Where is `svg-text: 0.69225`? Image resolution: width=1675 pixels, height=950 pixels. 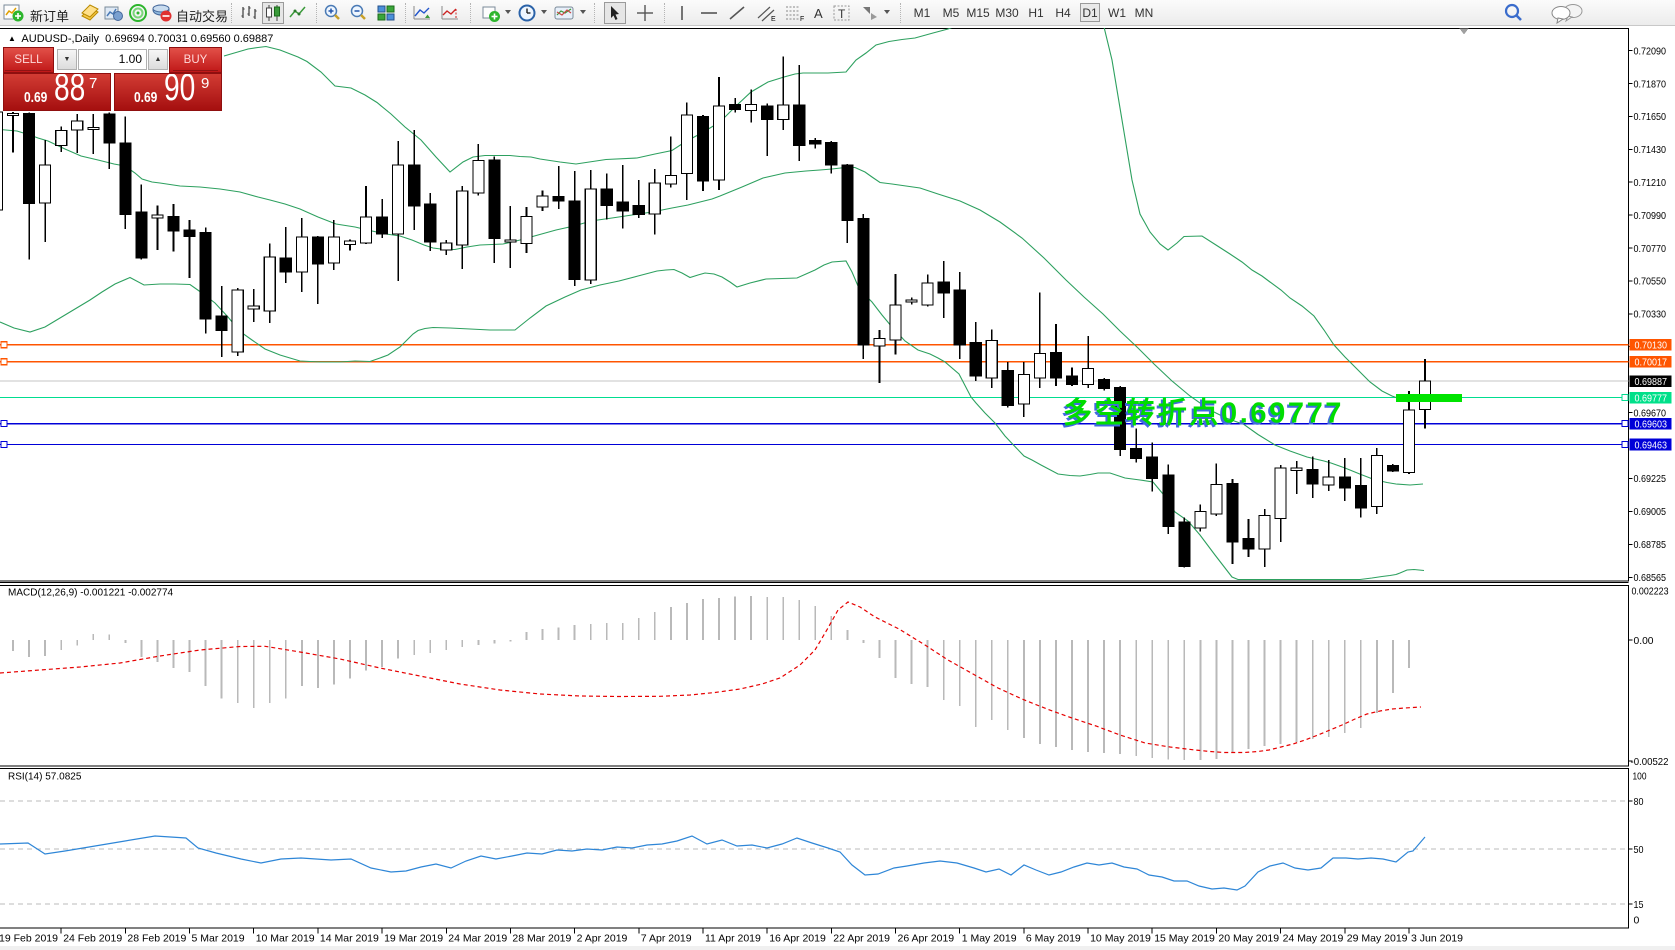 svg-text: 0.69225 is located at coordinates (1650, 479).